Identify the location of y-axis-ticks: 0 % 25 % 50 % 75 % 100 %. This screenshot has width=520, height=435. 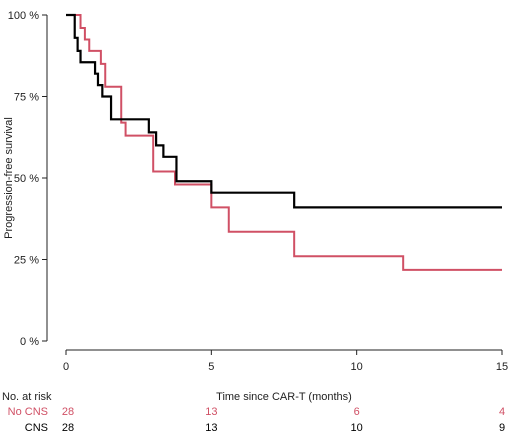
(27, 179).